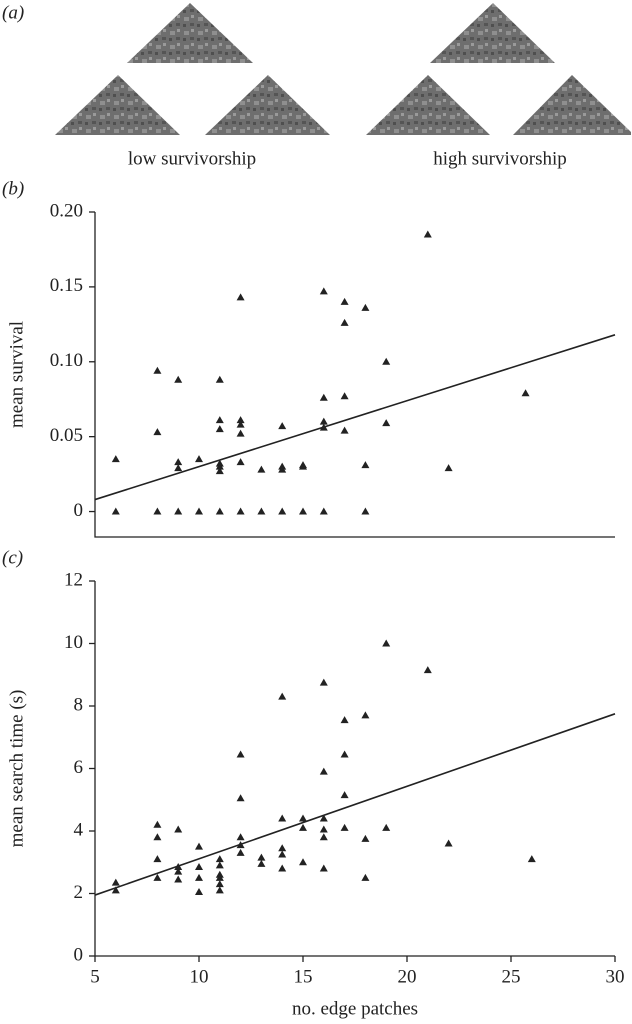 Image resolution: width=632 pixels, height=1024 pixels. What do you see at coordinates (407, 976) in the screenshot?
I see `x-tick-label: 20` at bounding box center [407, 976].